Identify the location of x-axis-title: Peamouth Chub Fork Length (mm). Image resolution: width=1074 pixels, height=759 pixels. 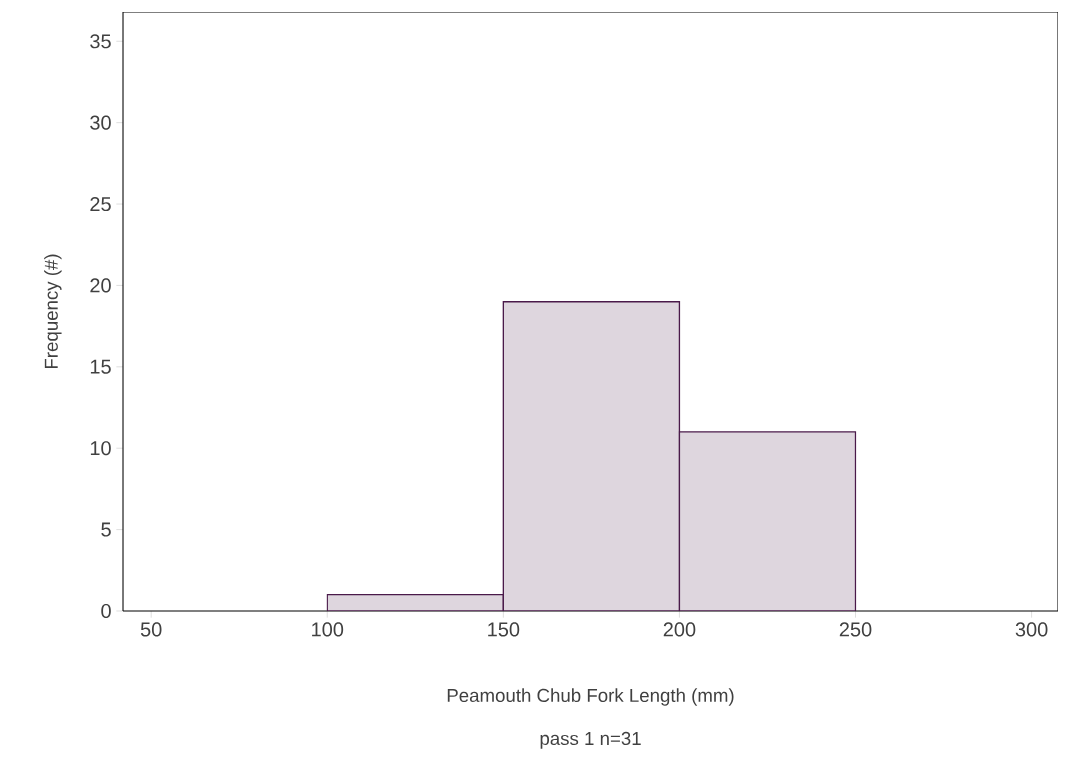
(590, 697).